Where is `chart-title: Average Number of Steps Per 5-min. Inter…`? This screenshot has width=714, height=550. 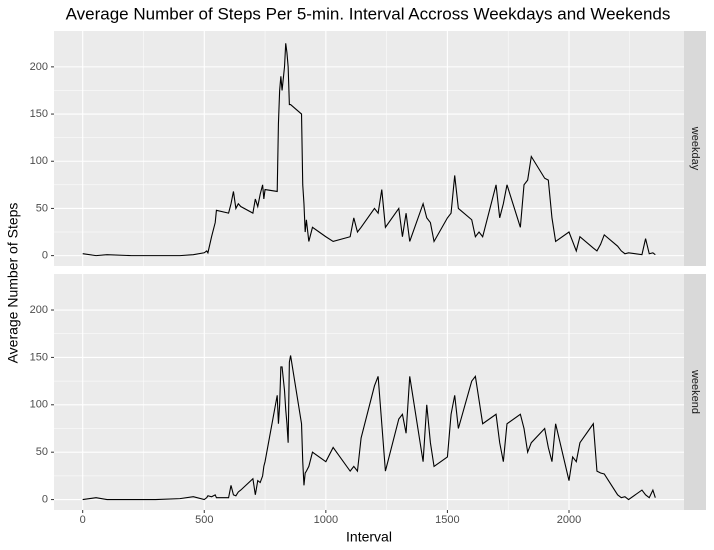 chart-title: Average Number of Steps Per 5-min. Inter… is located at coordinates (368, 13).